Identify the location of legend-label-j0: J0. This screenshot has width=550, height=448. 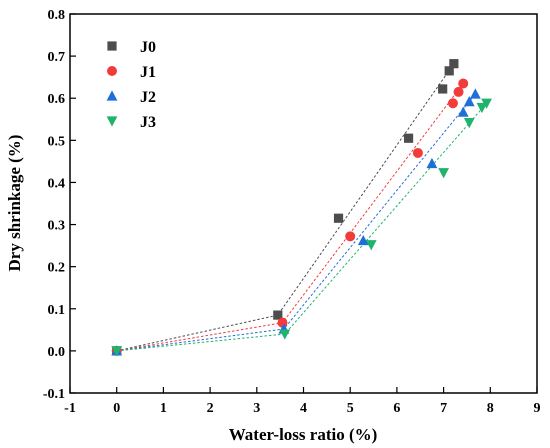
(148, 47).